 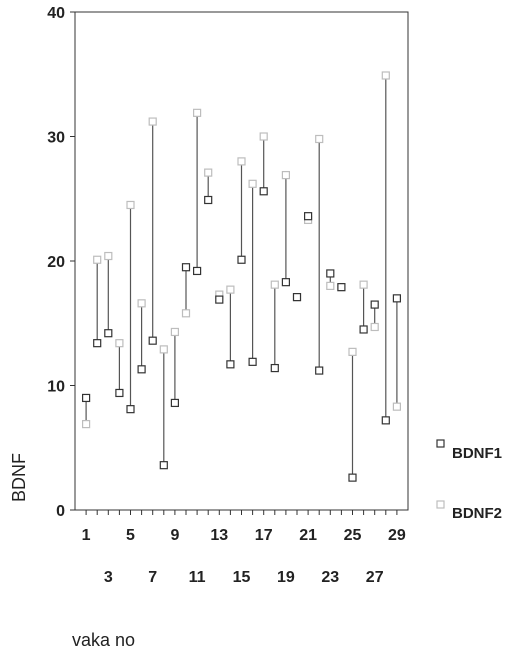 What do you see at coordinates (56, 262) in the screenshot?
I see `y-tick-label: 20` at bounding box center [56, 262].